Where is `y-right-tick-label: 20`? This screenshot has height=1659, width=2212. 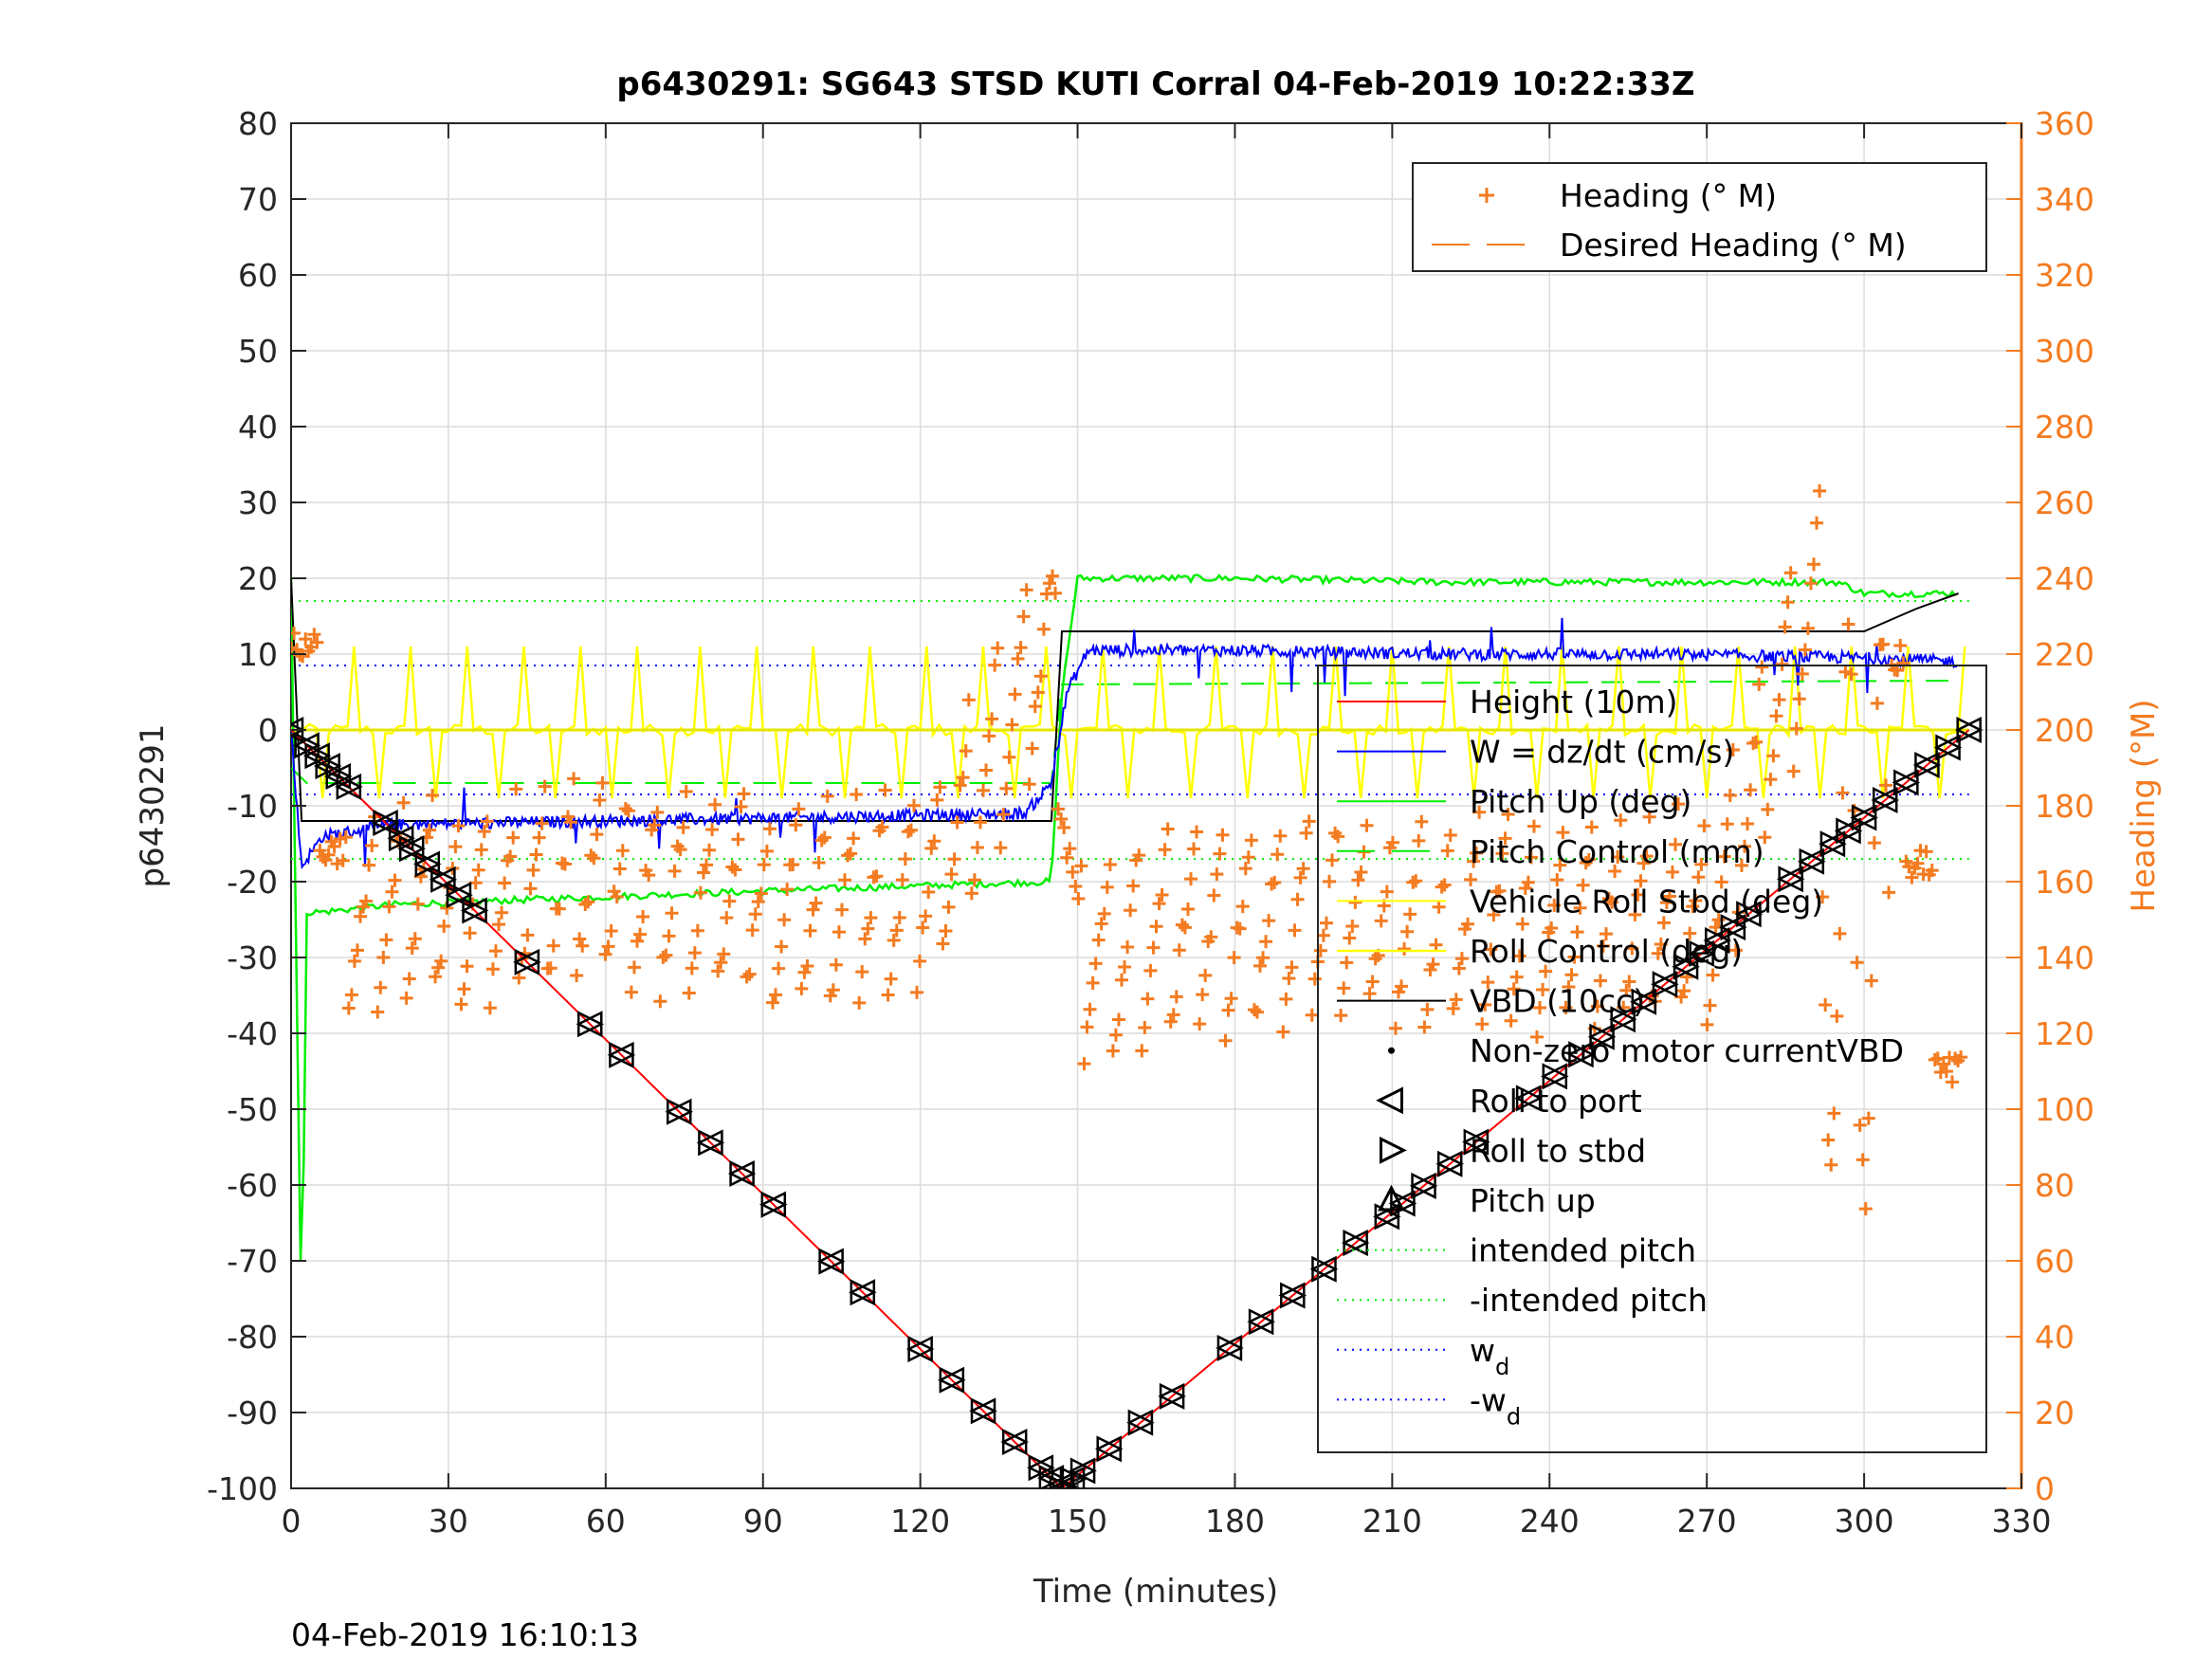 y-right-tick-label: 20 is located at coordinates (2055, 1413).